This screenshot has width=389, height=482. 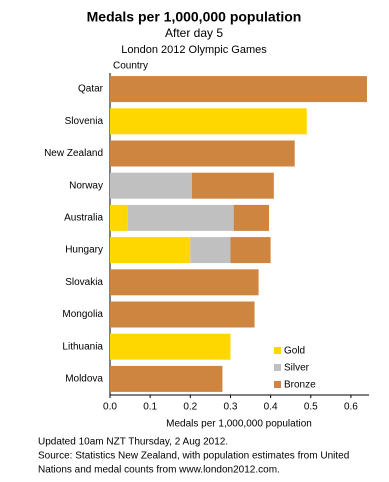 What do you see at coordinates (297, 368) in the screenshot?
I see `legend-label: Silver` at bounding box center [297, 368].